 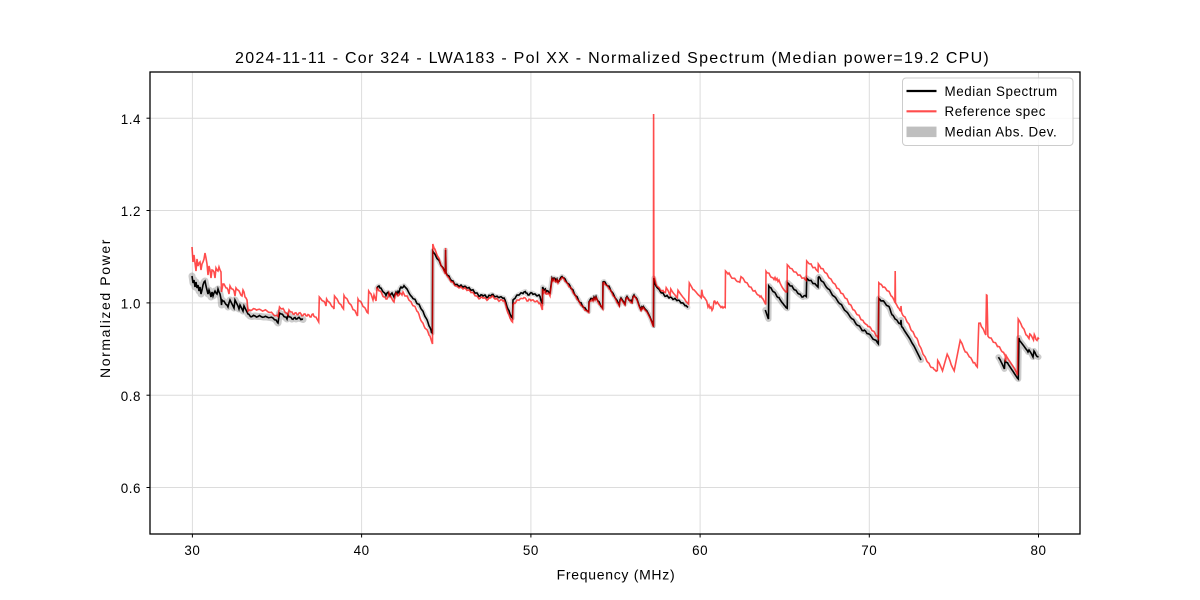 I want to click on svg-text: Frequency (MHz), so click(x=616, y=575).